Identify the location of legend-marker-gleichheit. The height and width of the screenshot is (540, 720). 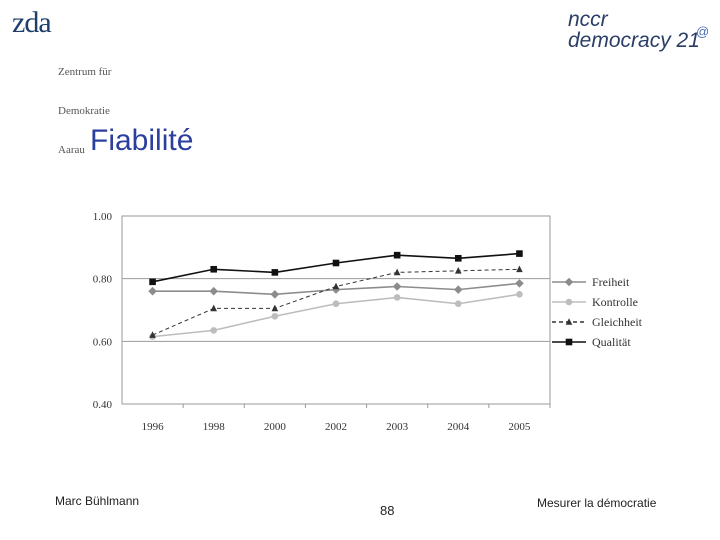
(569, 321).